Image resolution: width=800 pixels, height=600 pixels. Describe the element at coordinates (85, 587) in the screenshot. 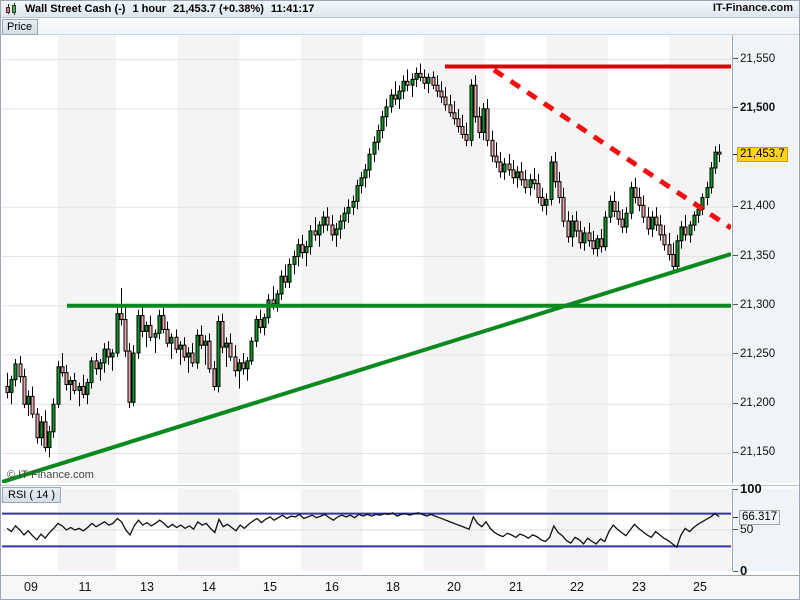

I see `time-tick-label: 11` at that location.